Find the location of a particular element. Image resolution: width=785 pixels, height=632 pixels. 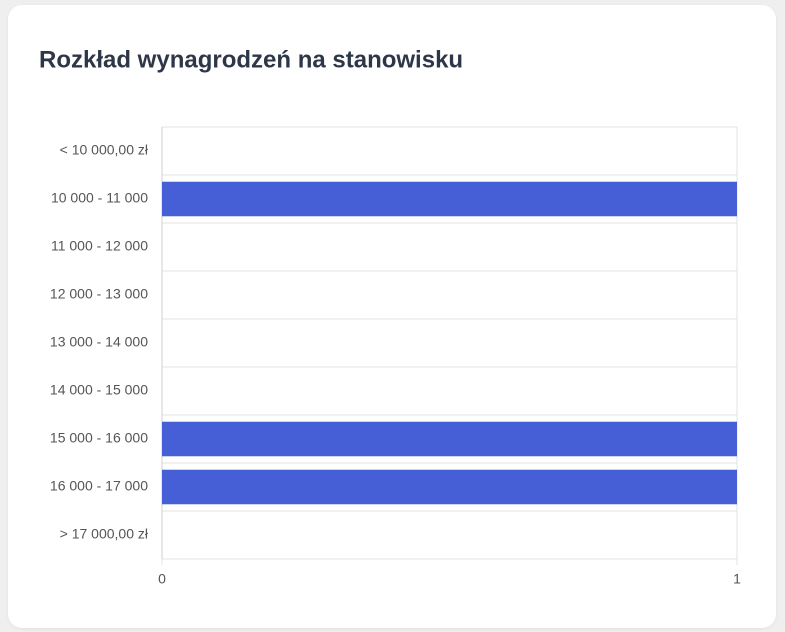

y-tick-label: 12 000 - 13 000 is located at coordinates (99, 294).